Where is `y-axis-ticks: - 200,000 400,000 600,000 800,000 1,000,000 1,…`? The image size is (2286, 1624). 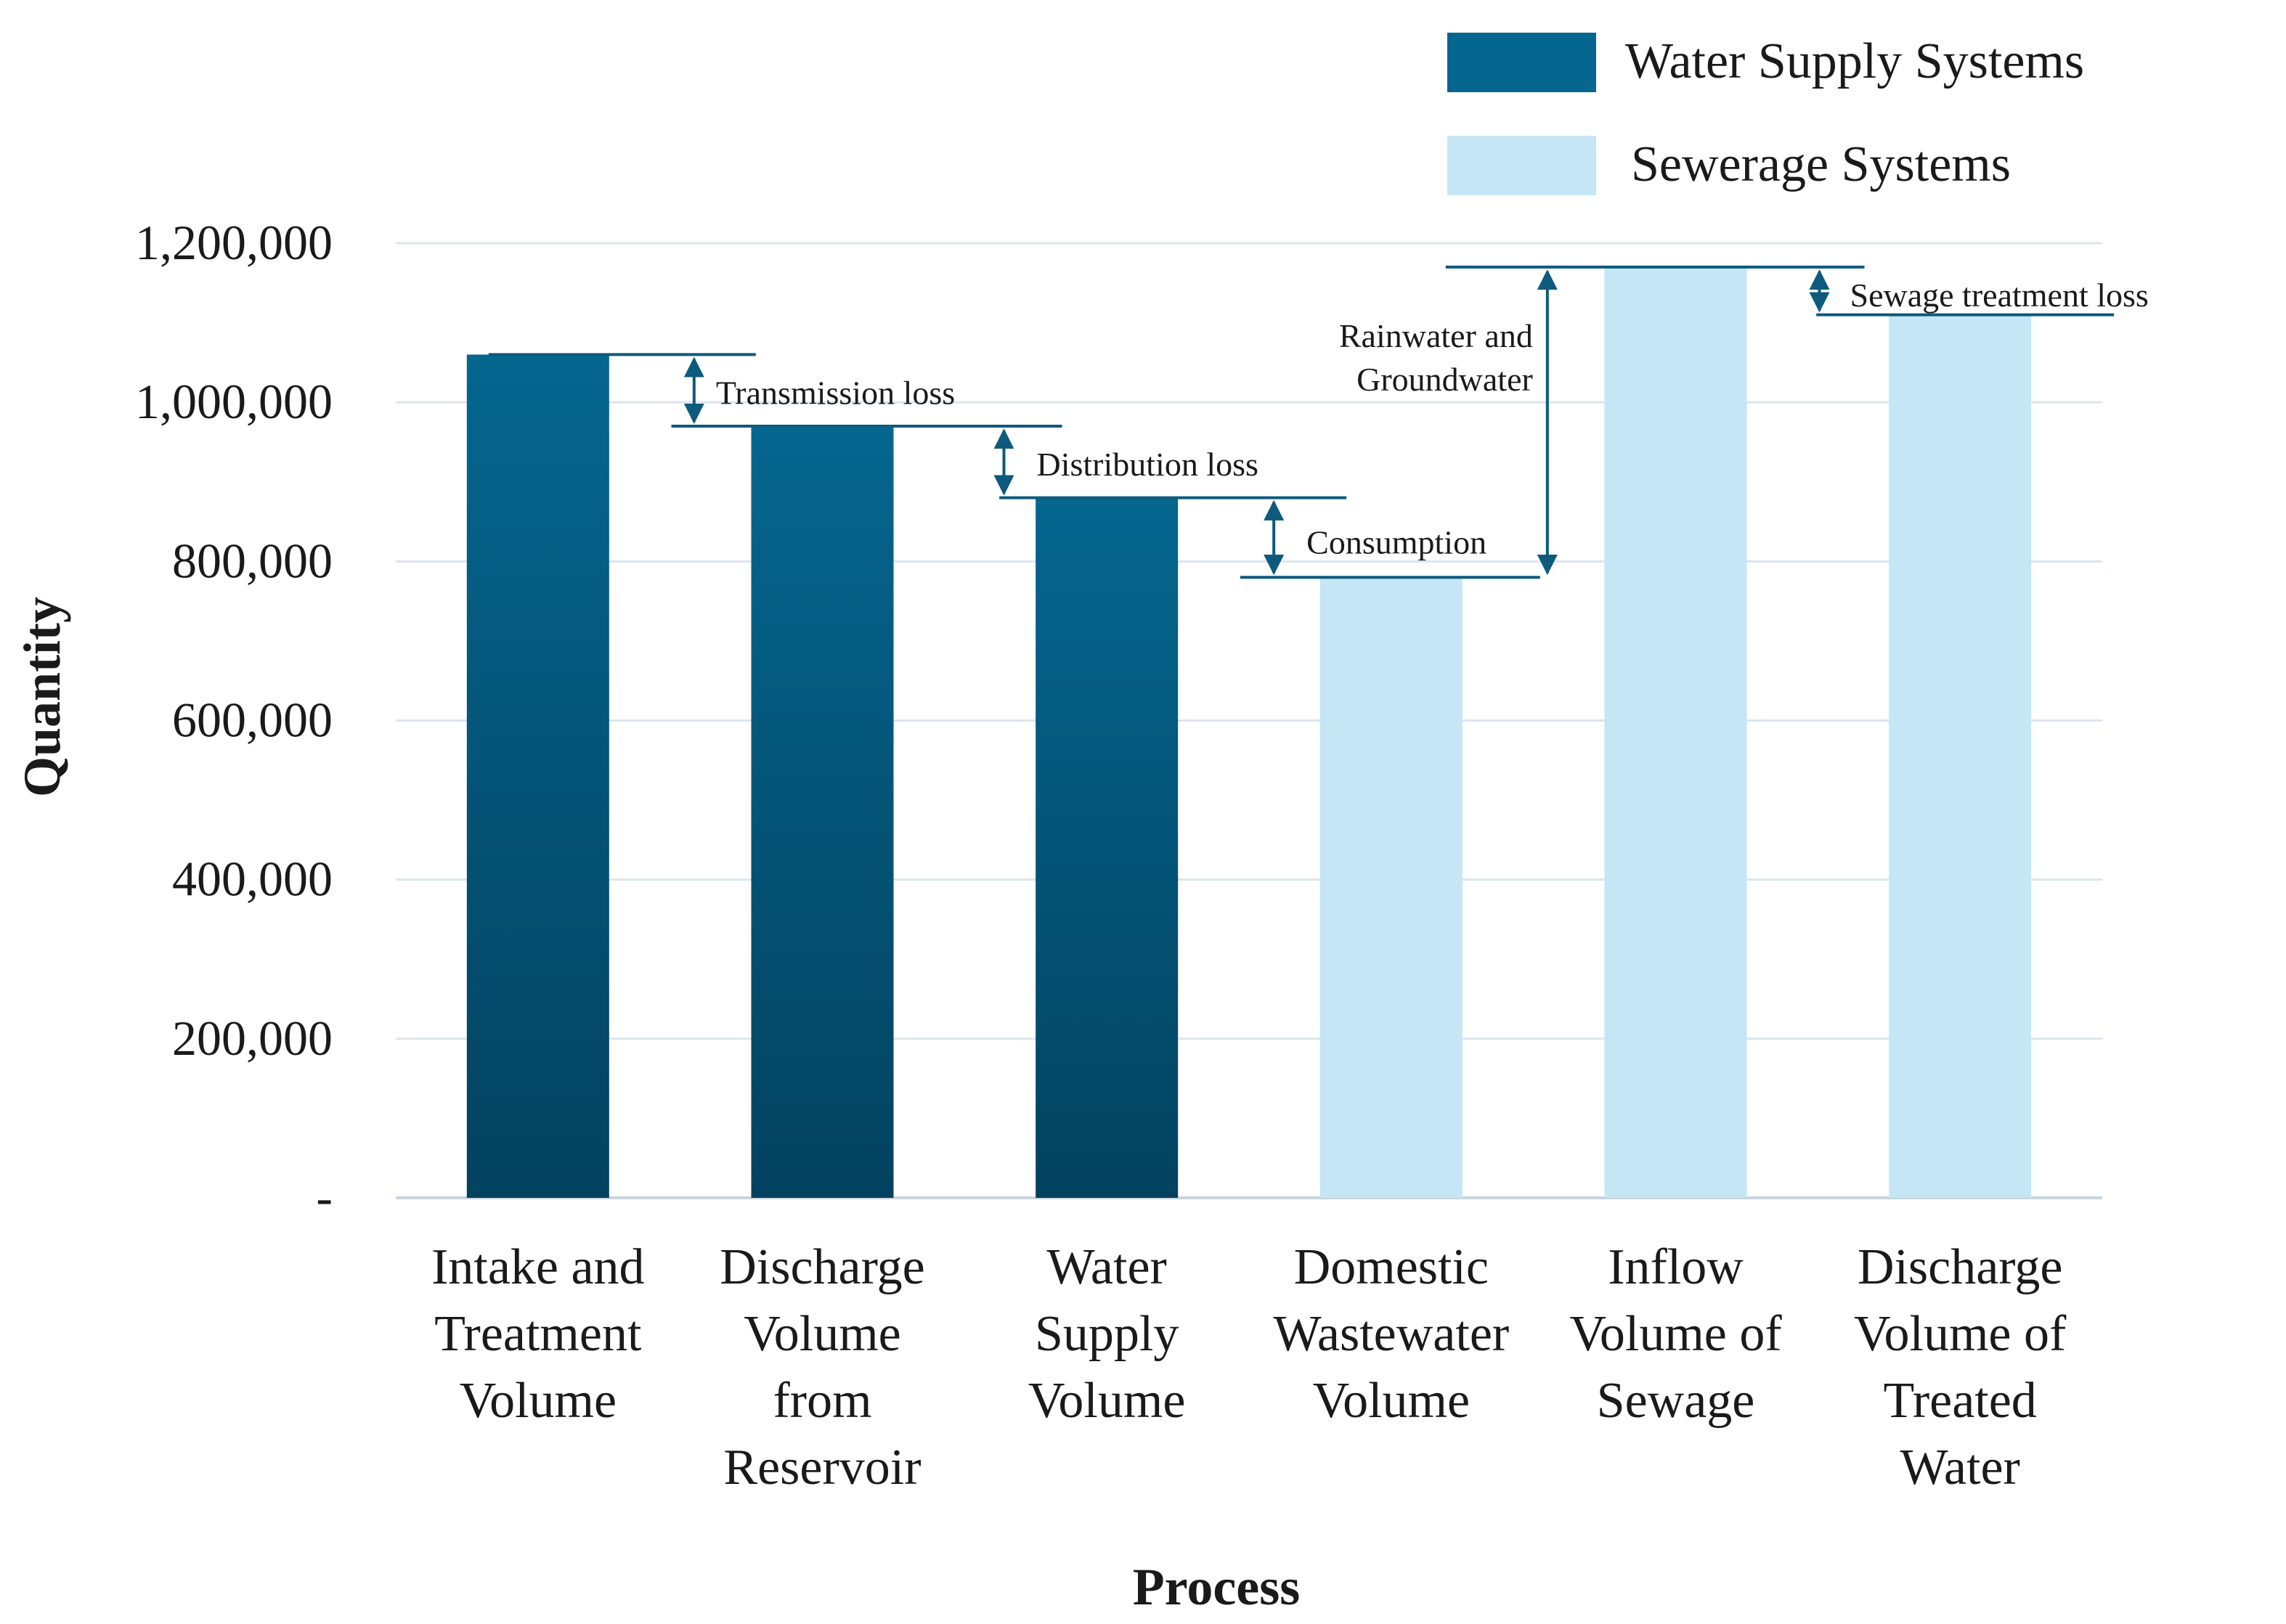 y-axis-ticks: - 200,000 400,000 600,000 800,000 1,000,000 1,… is located at coordinates (234, 720).